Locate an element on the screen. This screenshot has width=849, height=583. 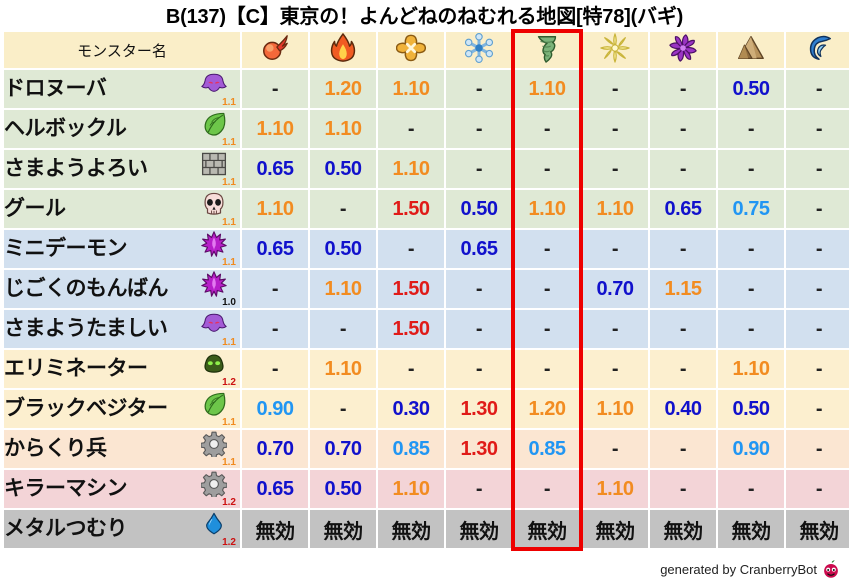
column-header-hyado is located at coordinates (479, 50).